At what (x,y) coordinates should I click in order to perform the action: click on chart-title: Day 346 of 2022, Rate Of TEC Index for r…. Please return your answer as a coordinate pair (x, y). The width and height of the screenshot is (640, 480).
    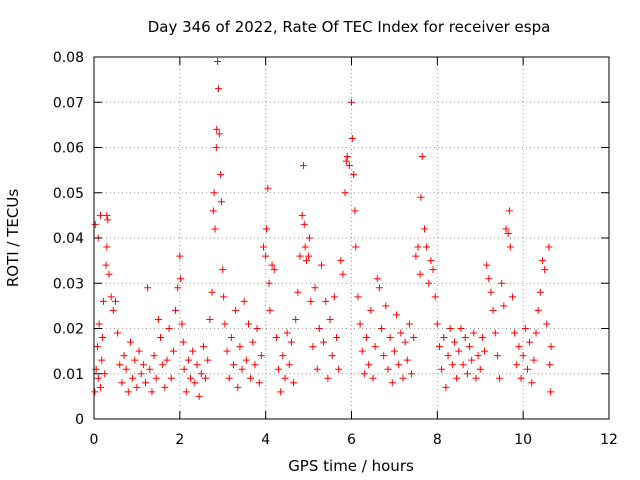
    Looking at the image, I should click on (349, 27).